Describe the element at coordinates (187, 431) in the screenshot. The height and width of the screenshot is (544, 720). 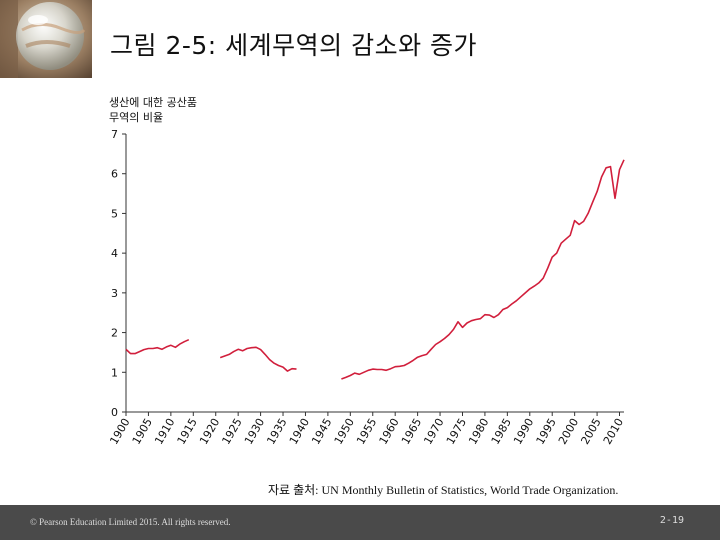
I see `x-tick-label: 1915` at that location.